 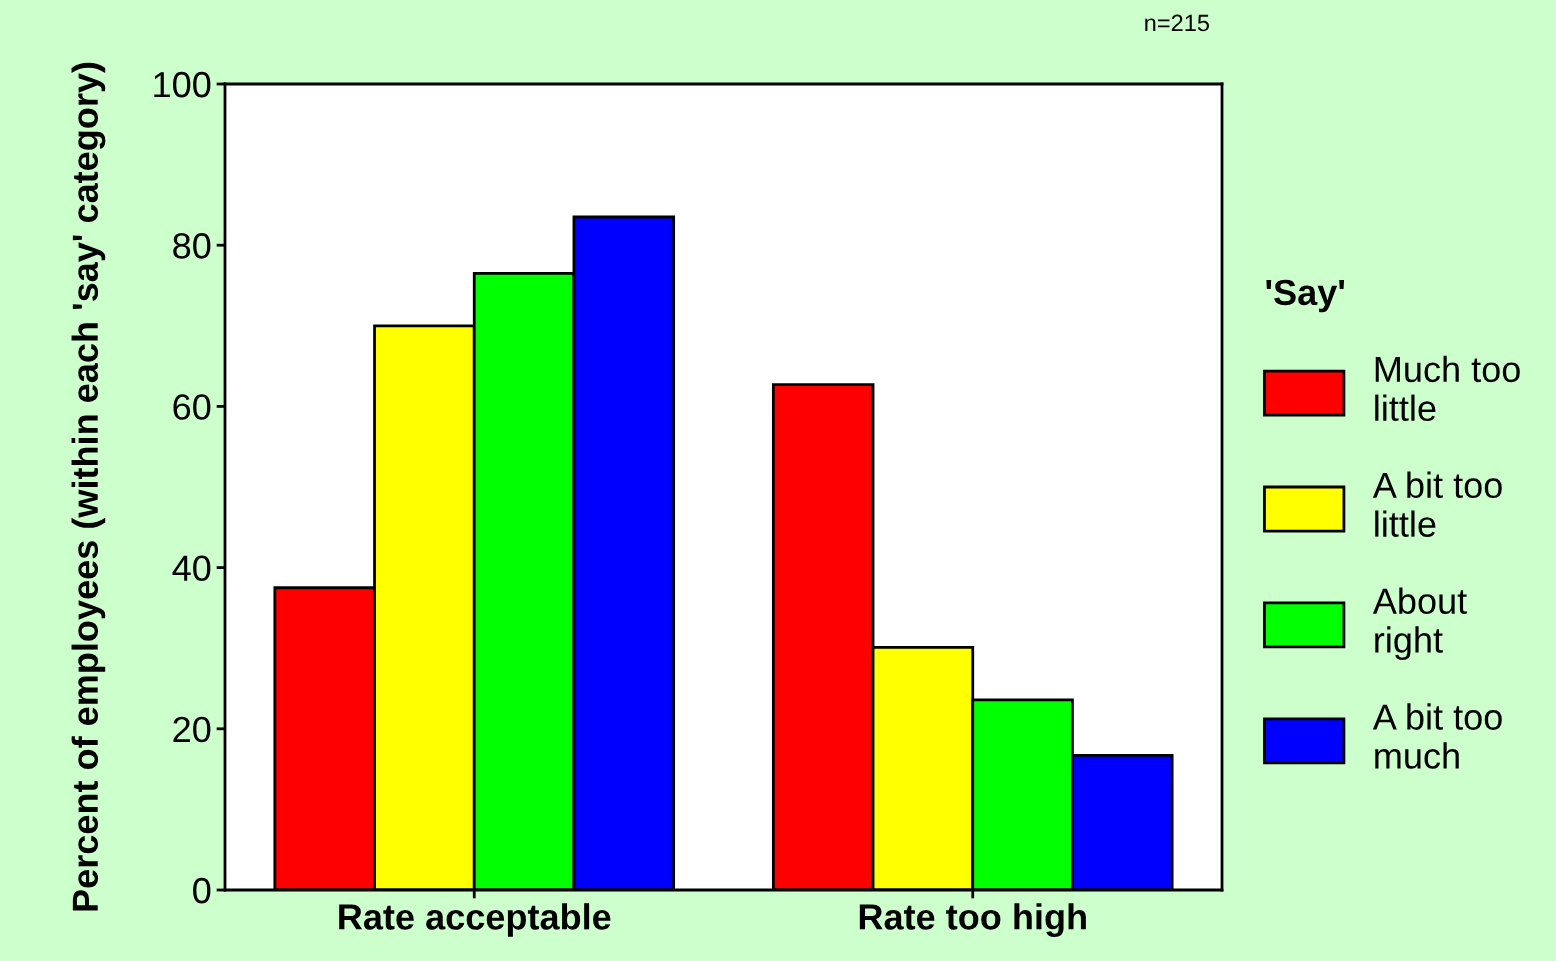 I want to click on legend-label: A bit too little, so click(x=1437, y=504).